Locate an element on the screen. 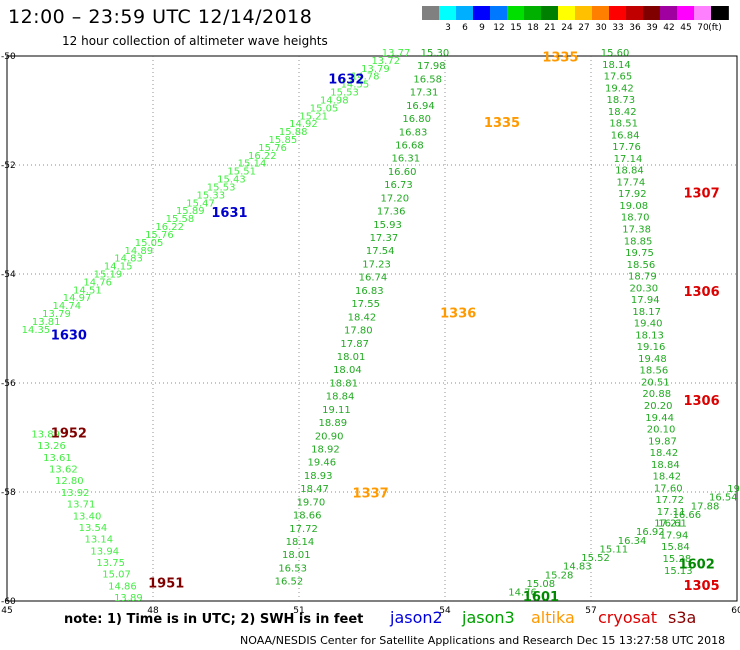  wave-height-label: 16.84 is located at coordinates (625, 135).